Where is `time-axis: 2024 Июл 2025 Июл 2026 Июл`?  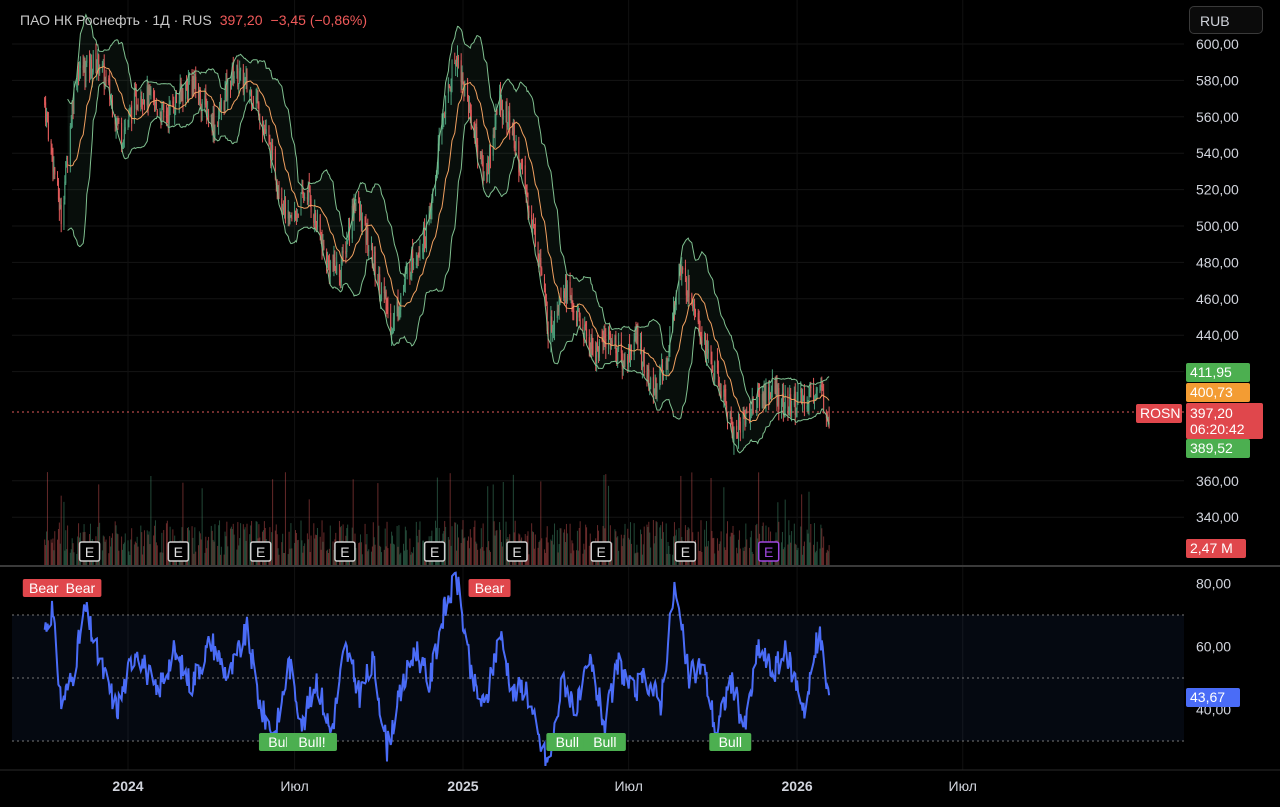
time-axis: 2024 Июл 2025 Июл 2026 Июл is located at coordinates (544, 786).